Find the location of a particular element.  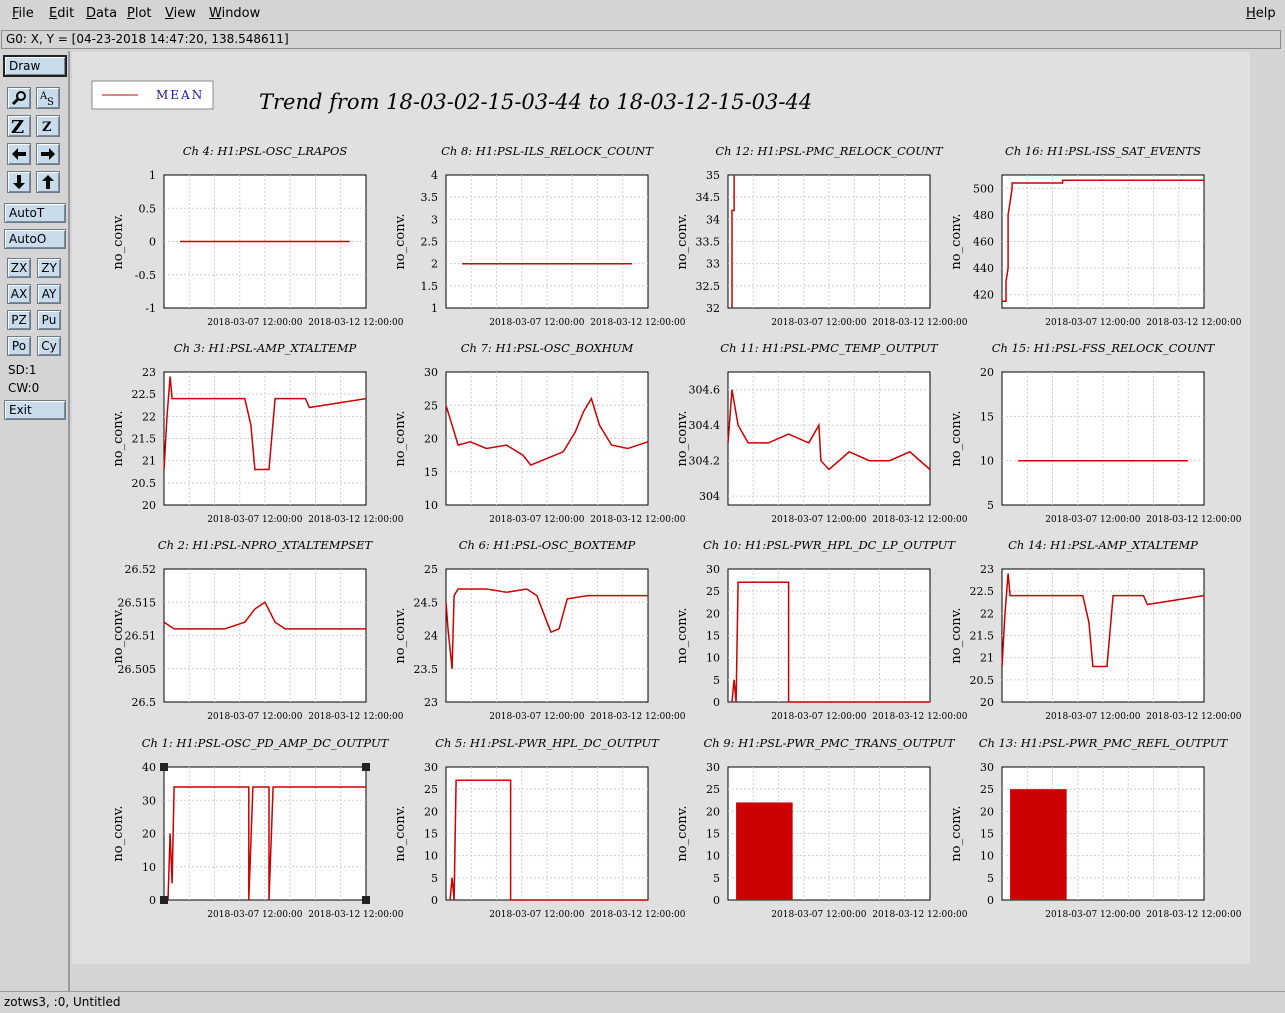

zy-button: ZY is located at coordinates (49, 268).